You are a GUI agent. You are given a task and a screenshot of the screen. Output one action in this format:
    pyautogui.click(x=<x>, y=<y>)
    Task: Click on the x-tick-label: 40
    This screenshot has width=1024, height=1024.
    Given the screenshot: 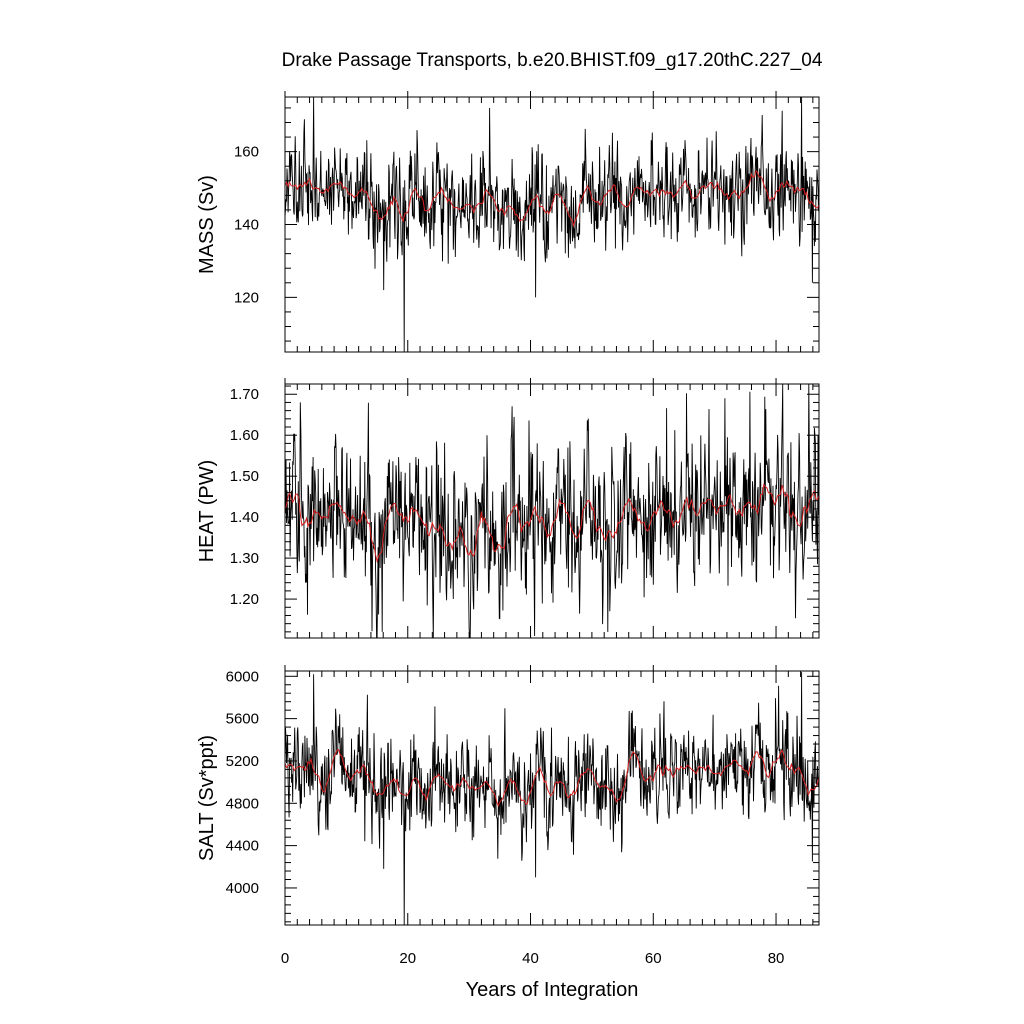 What is the action you would take?
    pyautogui.click(x=530, y=958)
    